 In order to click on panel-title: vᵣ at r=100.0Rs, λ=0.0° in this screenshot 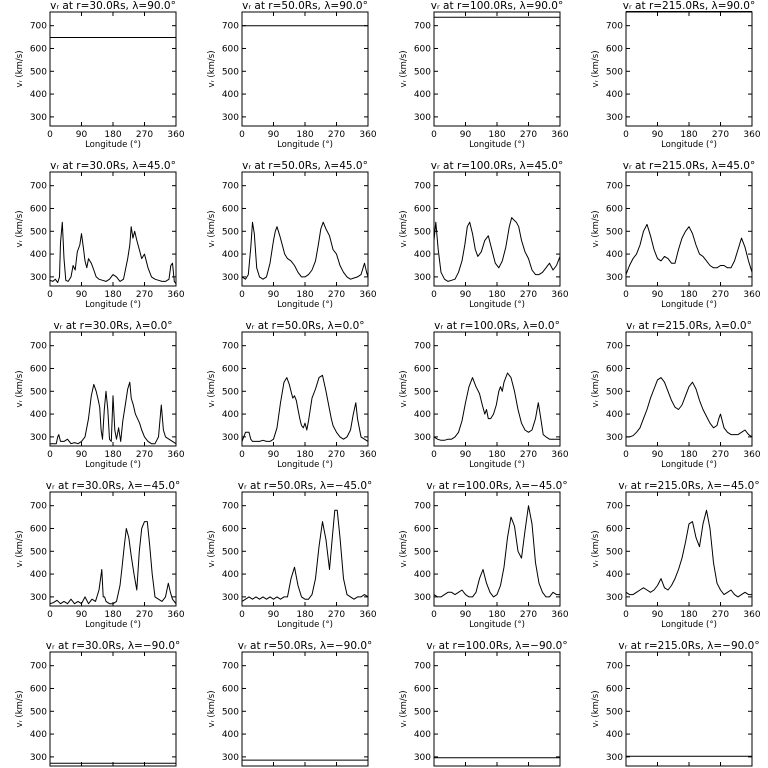, I will do `click(497, 326)`.